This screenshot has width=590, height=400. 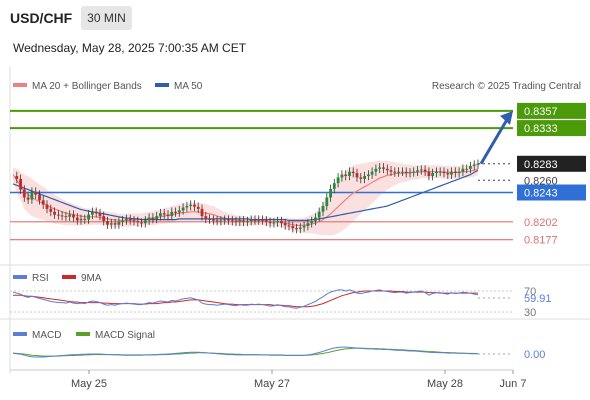 I want to click on macd-signal-legend-swatch, so click(x=83, y=334).